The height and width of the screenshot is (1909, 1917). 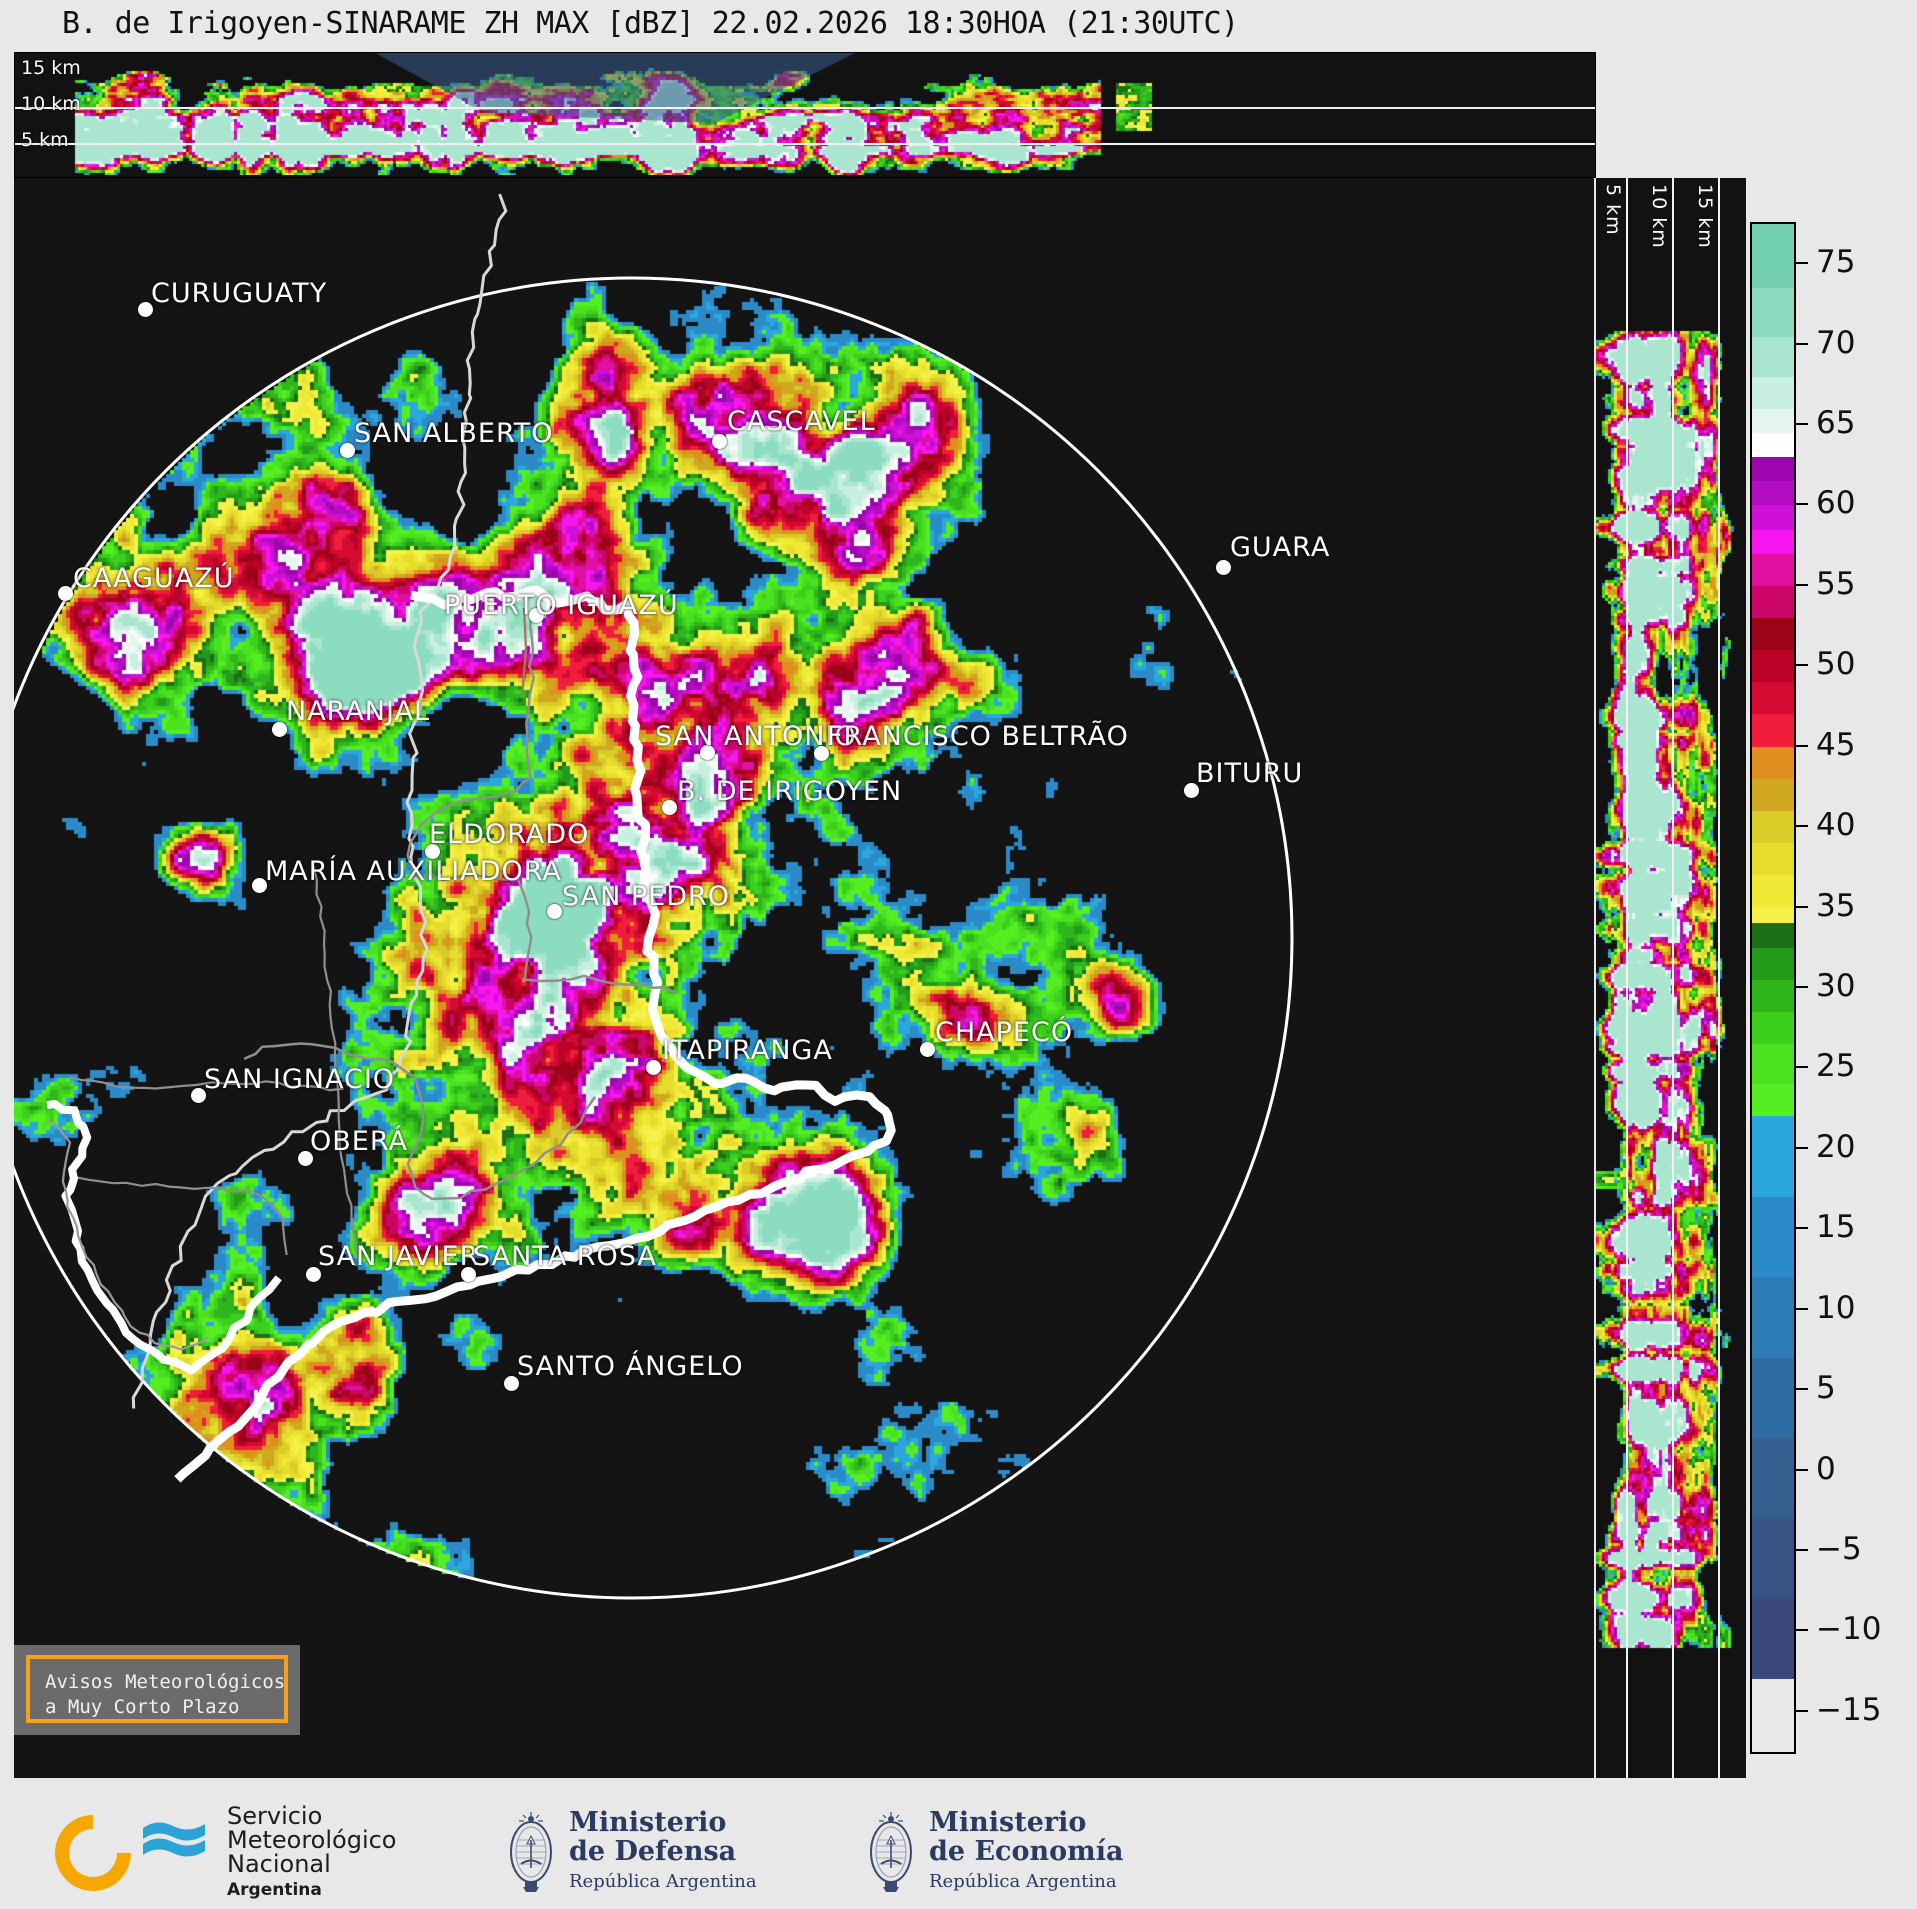 What do you see at coordinates (279, 1864) in the screenshot?
I see `smn-line3: Nacional` at bounding box center [279, 1864].